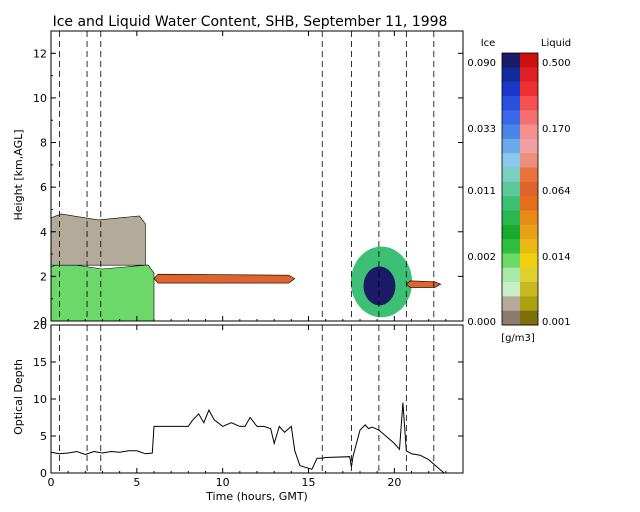 This screenshot has height=512, width=640. I want to click on y-tick-label-top-5: 10, so click(40, 98).